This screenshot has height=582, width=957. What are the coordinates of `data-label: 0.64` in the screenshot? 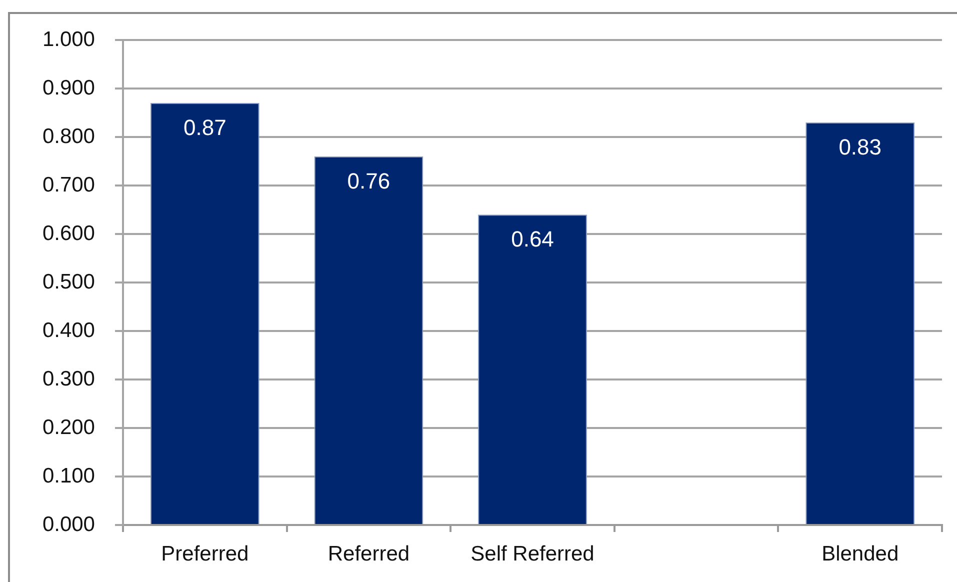 It's located at (532, 239).